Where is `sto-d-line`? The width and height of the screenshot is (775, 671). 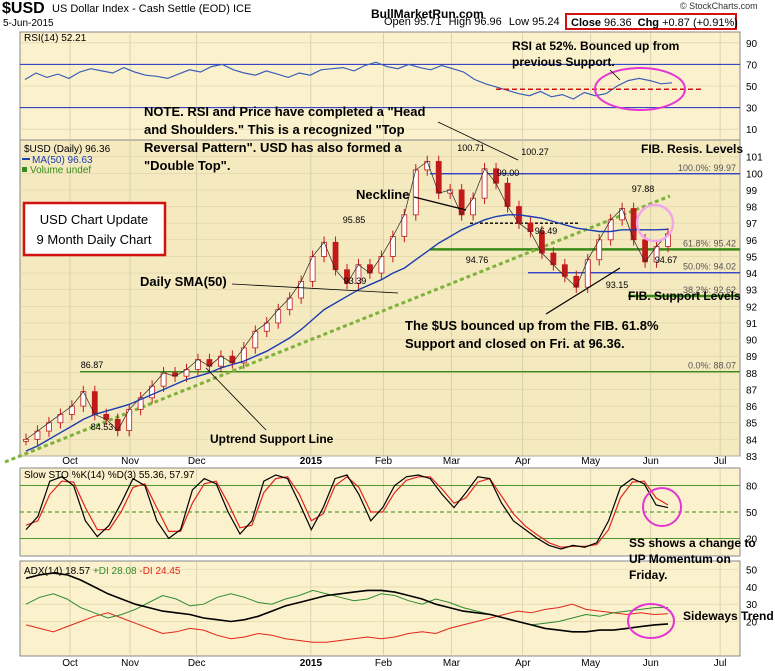
sto-d-line is located at coordinates (347, 512).